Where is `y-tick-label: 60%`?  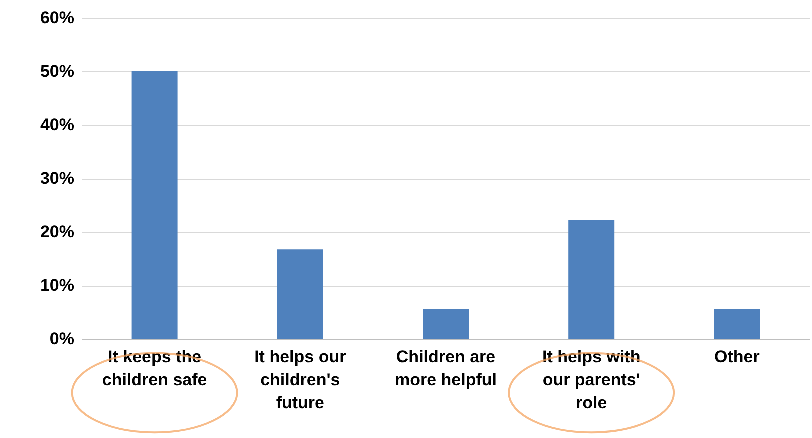 y-tick-label: 60% is located at coordinates (57, 18).